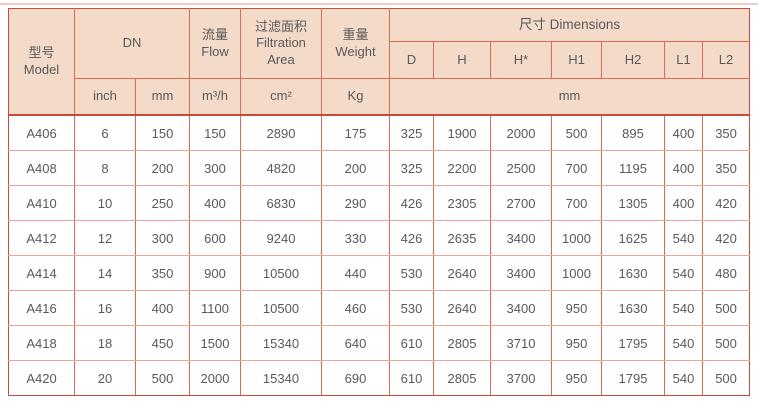 Image resolution: width=758 pixels, height=408 pixels. Describe the element at coordinates (281, 203) in the screenshot. I see `value-cell: 6830` at that location.